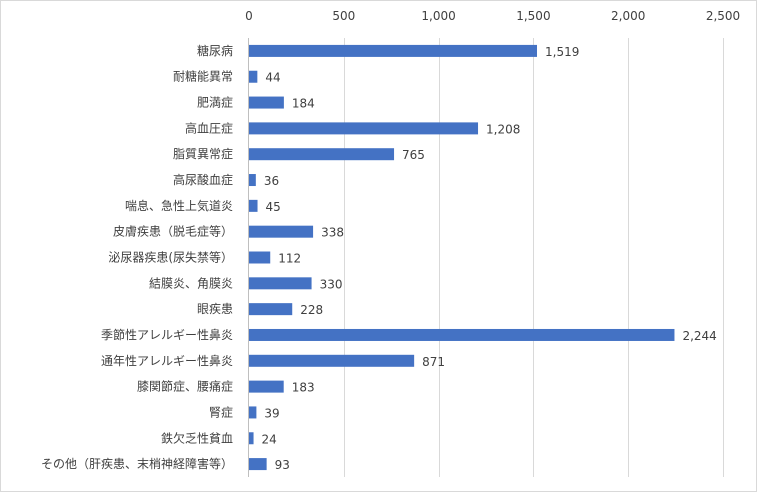 The image size is (757, 492). What do you see at coordinates (343, 16) in the screenshot?
I see `x-tick-label: 500` at bounding box center [343, 16].